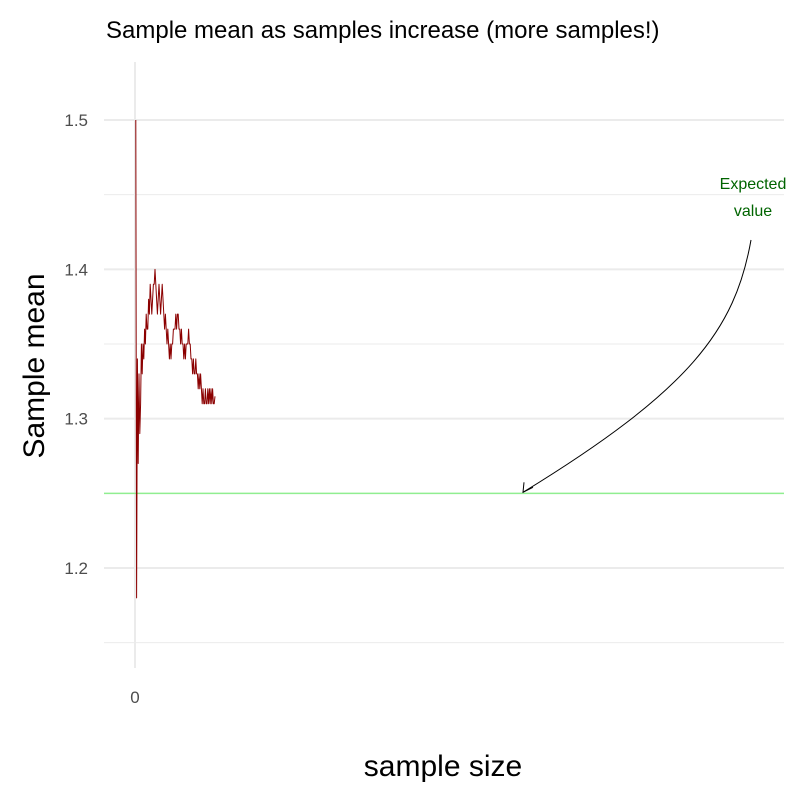  What do you see at coordinates (753, 211) in the screenshot?
I see `annotation-label: value` at bounding box center [753, 211].